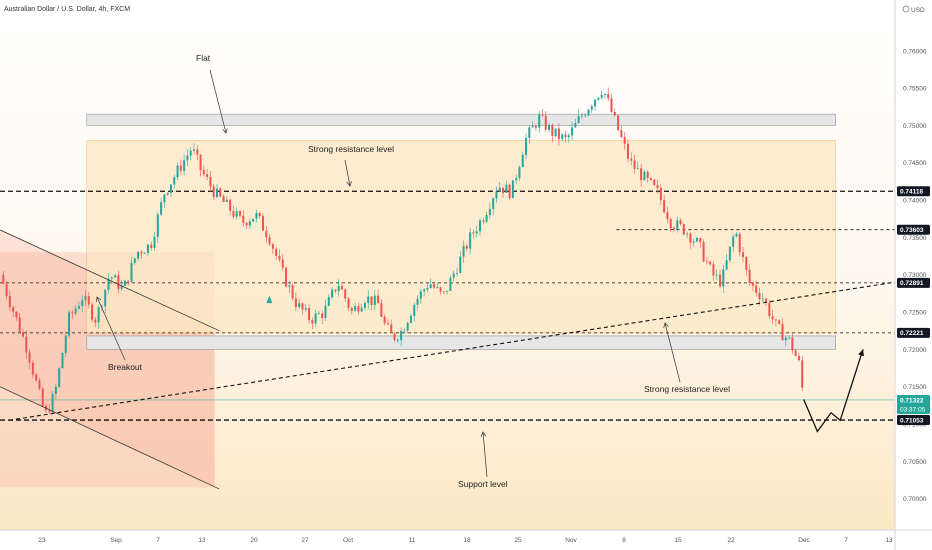 This screenshot has height=550, width=932. I want to click on x-tick-label: 23, so click(42, 540).